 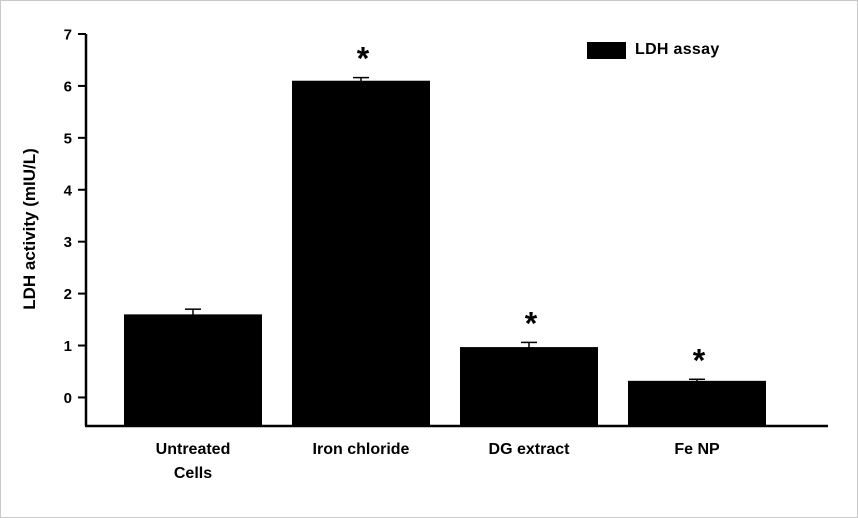 What do you see at coordinates (606, 50) in the screenshot?
I see `legend-swatch` at bounding box center [606, 50].